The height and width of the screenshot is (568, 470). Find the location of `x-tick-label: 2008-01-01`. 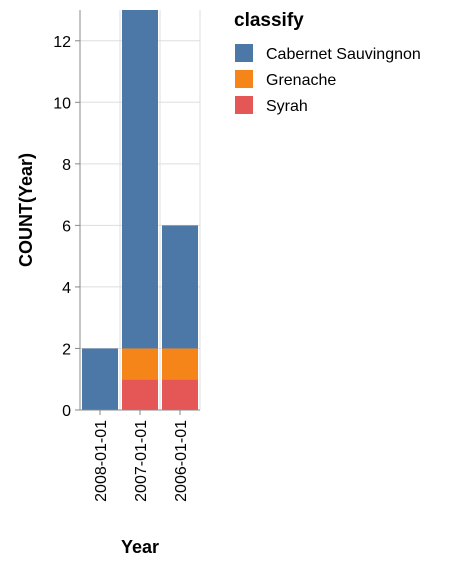

x-tick-label: 2008-01-01 is located at coordinates (101, 461).